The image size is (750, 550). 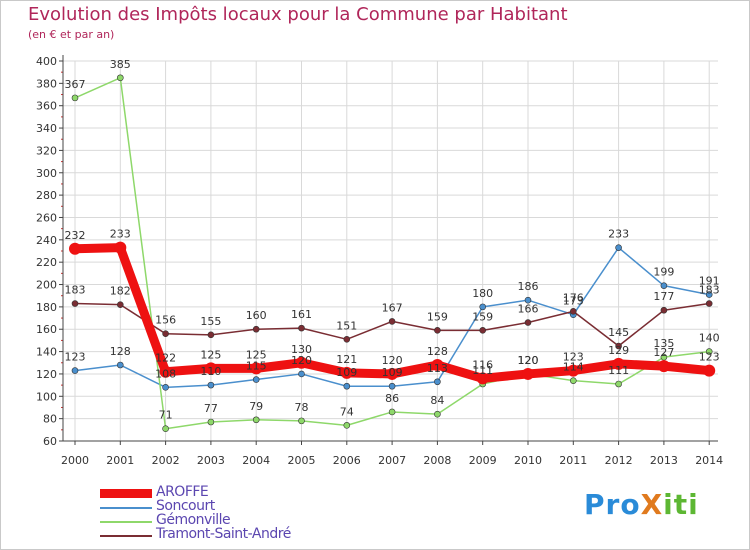 What do you see at coordinates (166, 415) in the screenshot?
I see `data-label-g-monville: 71` at bounding box center [166, 415].